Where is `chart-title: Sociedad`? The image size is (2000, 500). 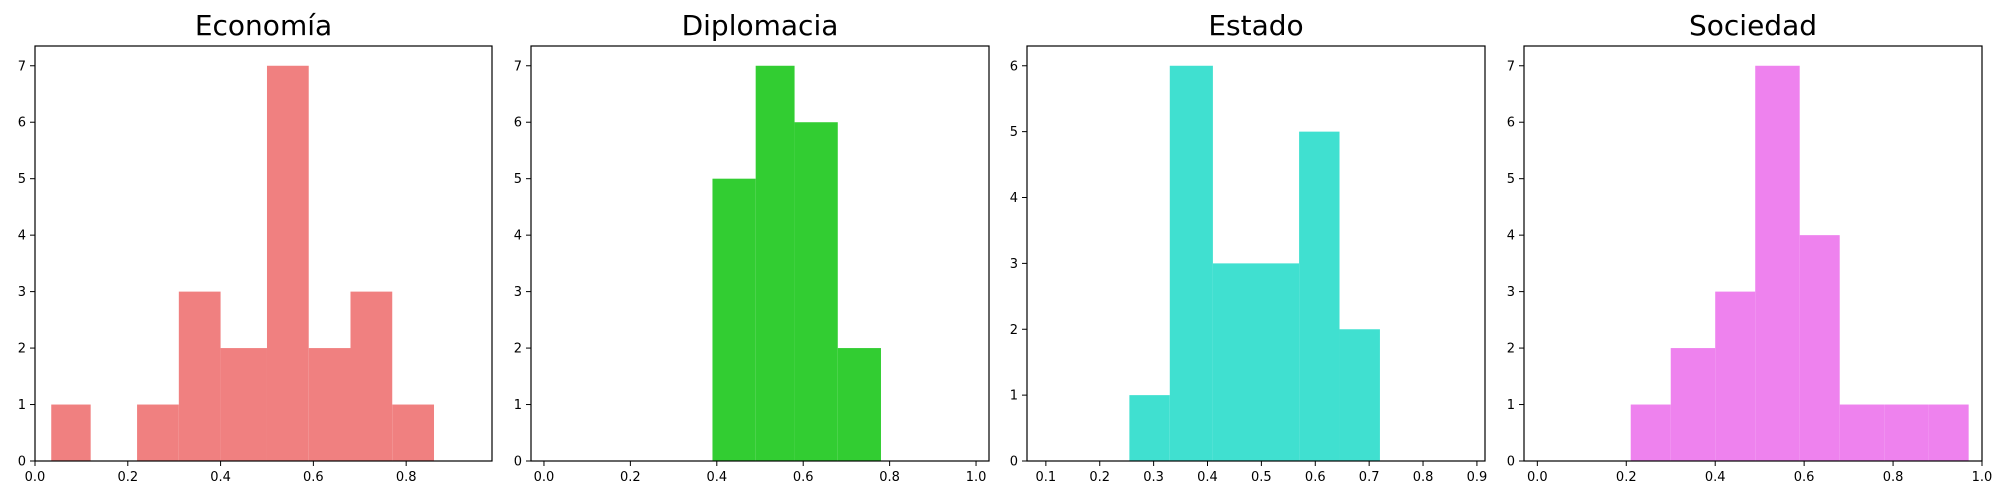 chart-title: Sociedad is located at coordinates (1753, 25).